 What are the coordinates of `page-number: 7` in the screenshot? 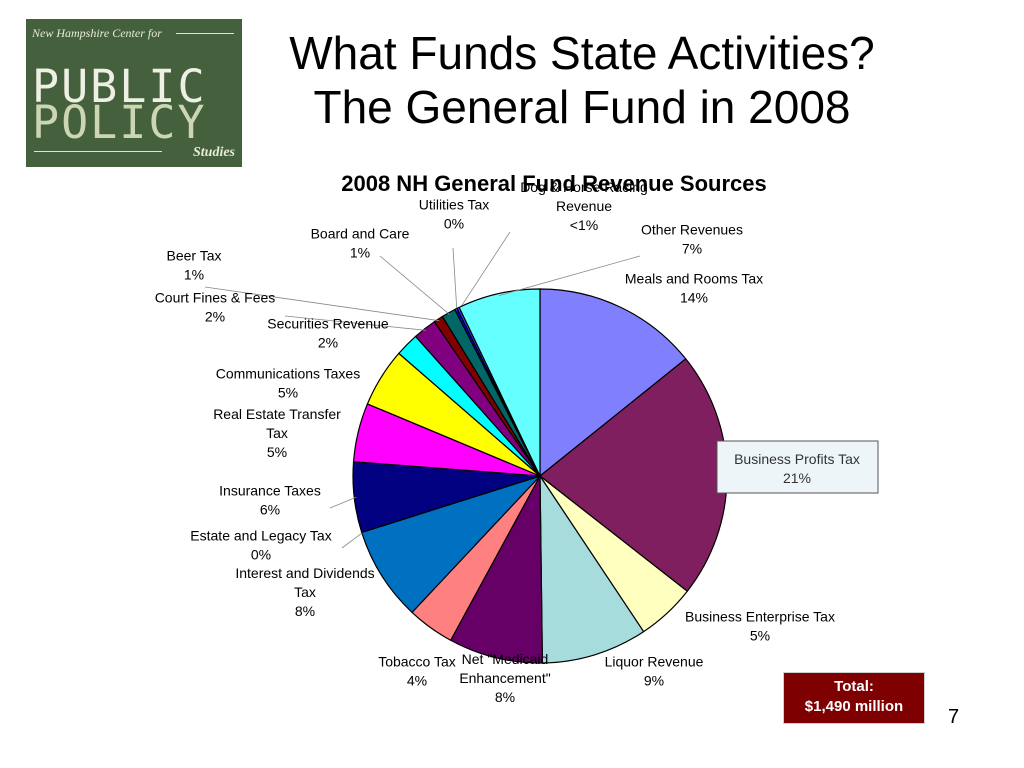 It's located at (954, 717).